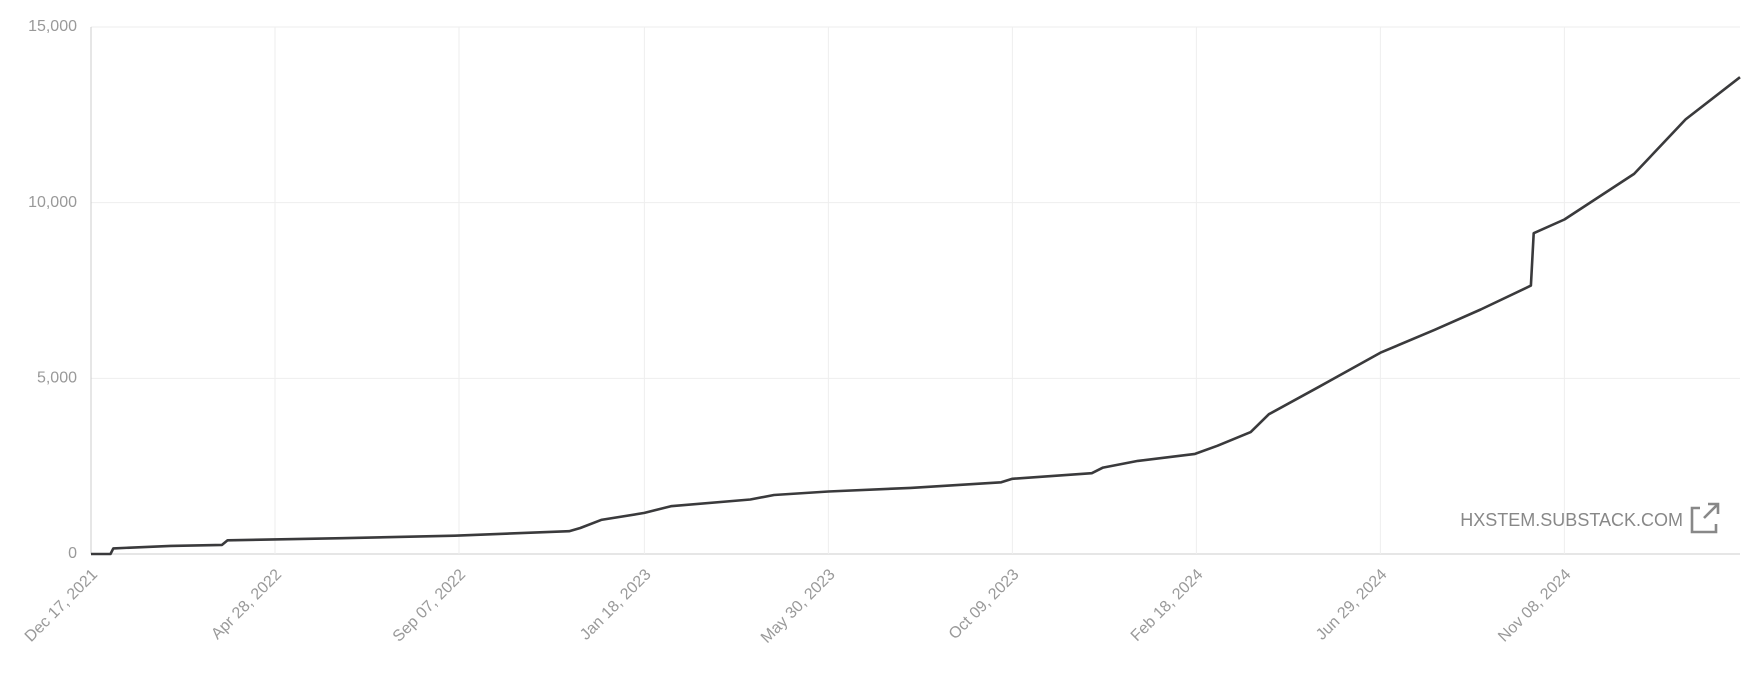 This screenshot has width=1764, height=690. Describe the element at coordinates (616, 605) in the screenshot. I see `x-tick-label: Jan 18, 2023` at that location.